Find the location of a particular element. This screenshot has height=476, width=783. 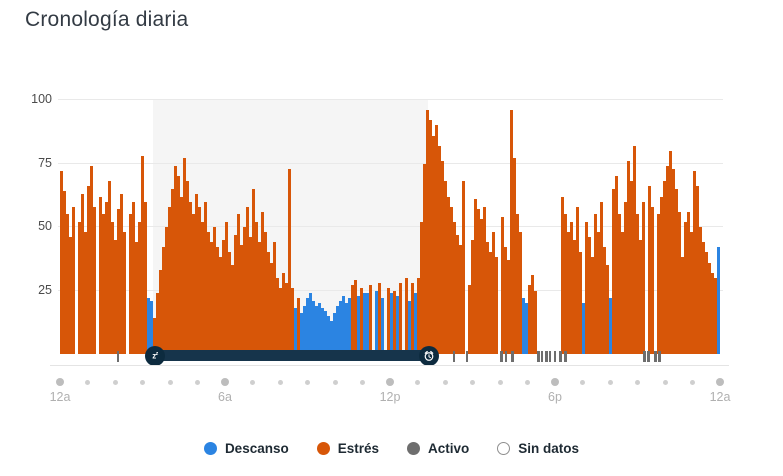

legend-item-estres: Estrés is located at coordinates (347, 448).